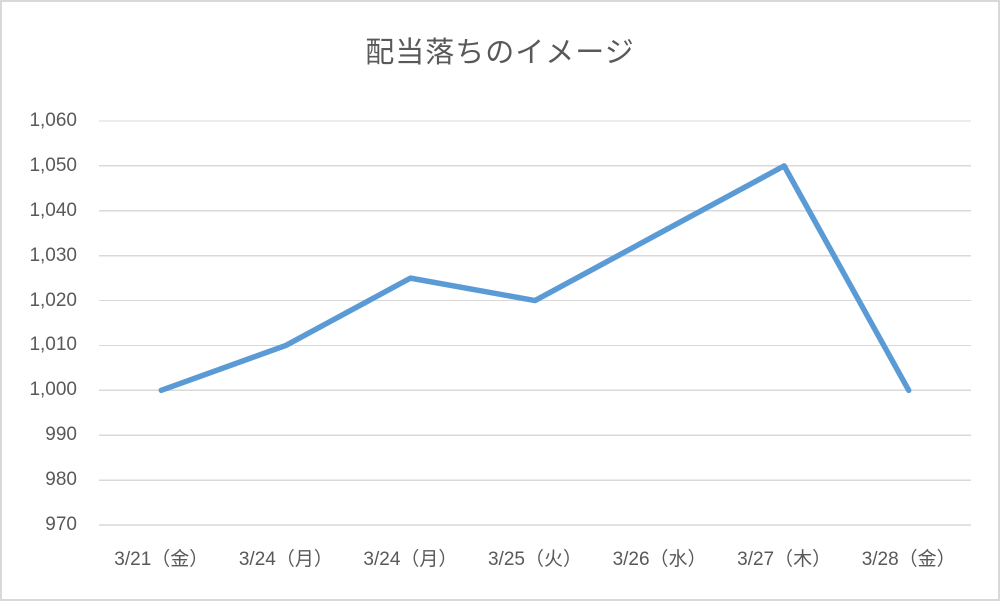 The image size is (1000, 601). I want to click on chart-title: 配当落ちのイメージ, so click(500, 53).